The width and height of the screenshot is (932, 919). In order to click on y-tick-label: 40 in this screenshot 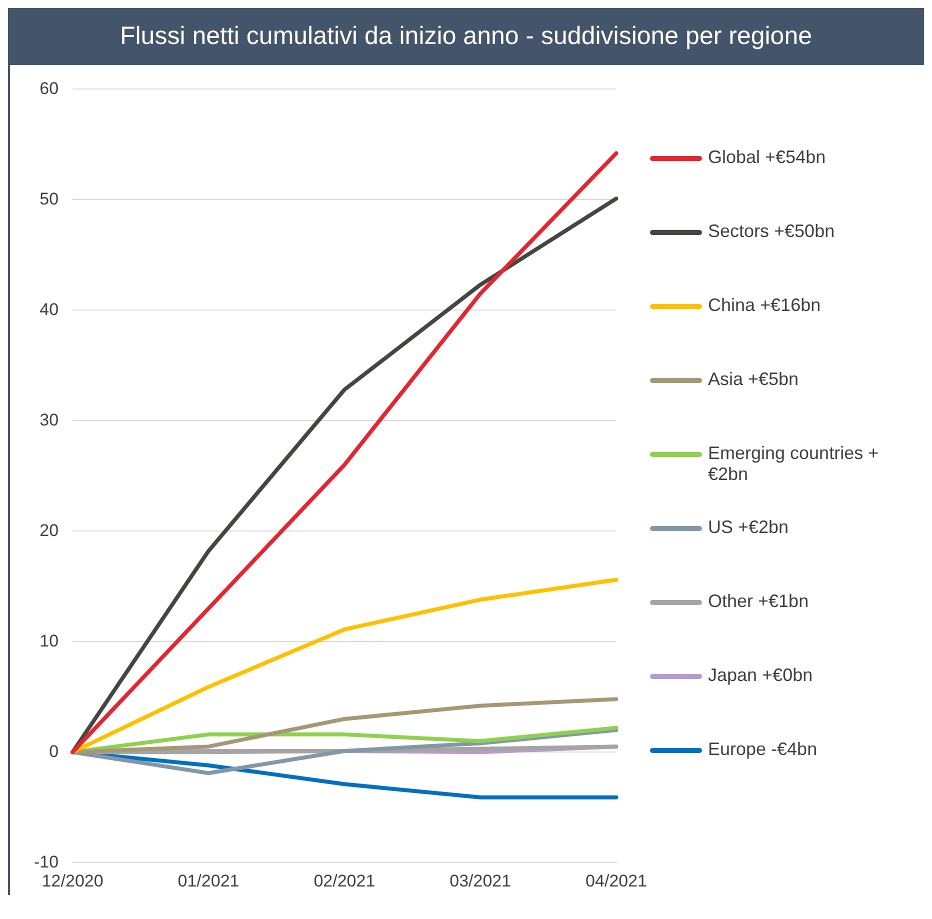, I will do `click(49, 309)`.